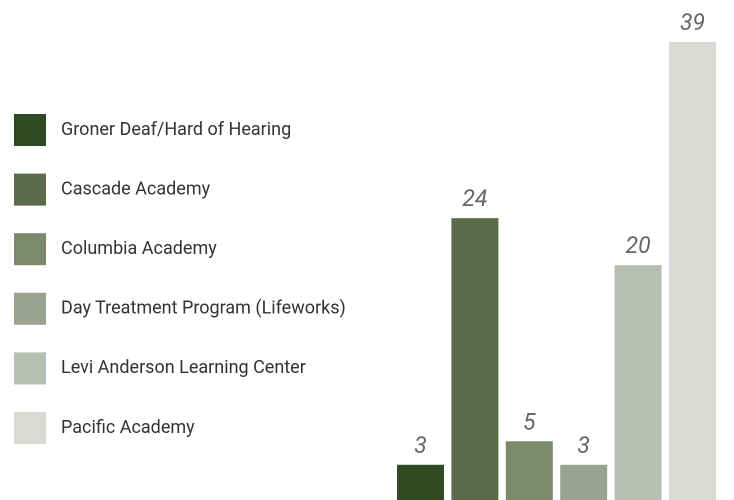  I want to click on legend-label: Pacific Academy, so click(128, 427).